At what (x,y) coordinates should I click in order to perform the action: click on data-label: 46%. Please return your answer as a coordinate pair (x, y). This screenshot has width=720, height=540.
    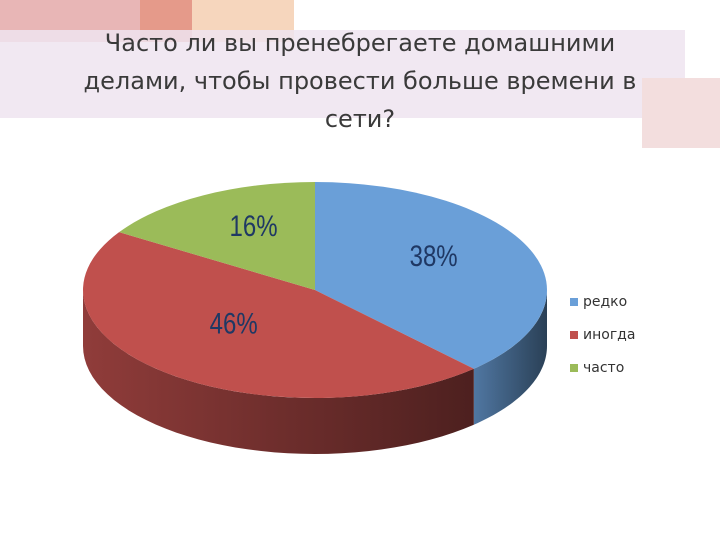
    Looking at the image, I should click on (234, 323).